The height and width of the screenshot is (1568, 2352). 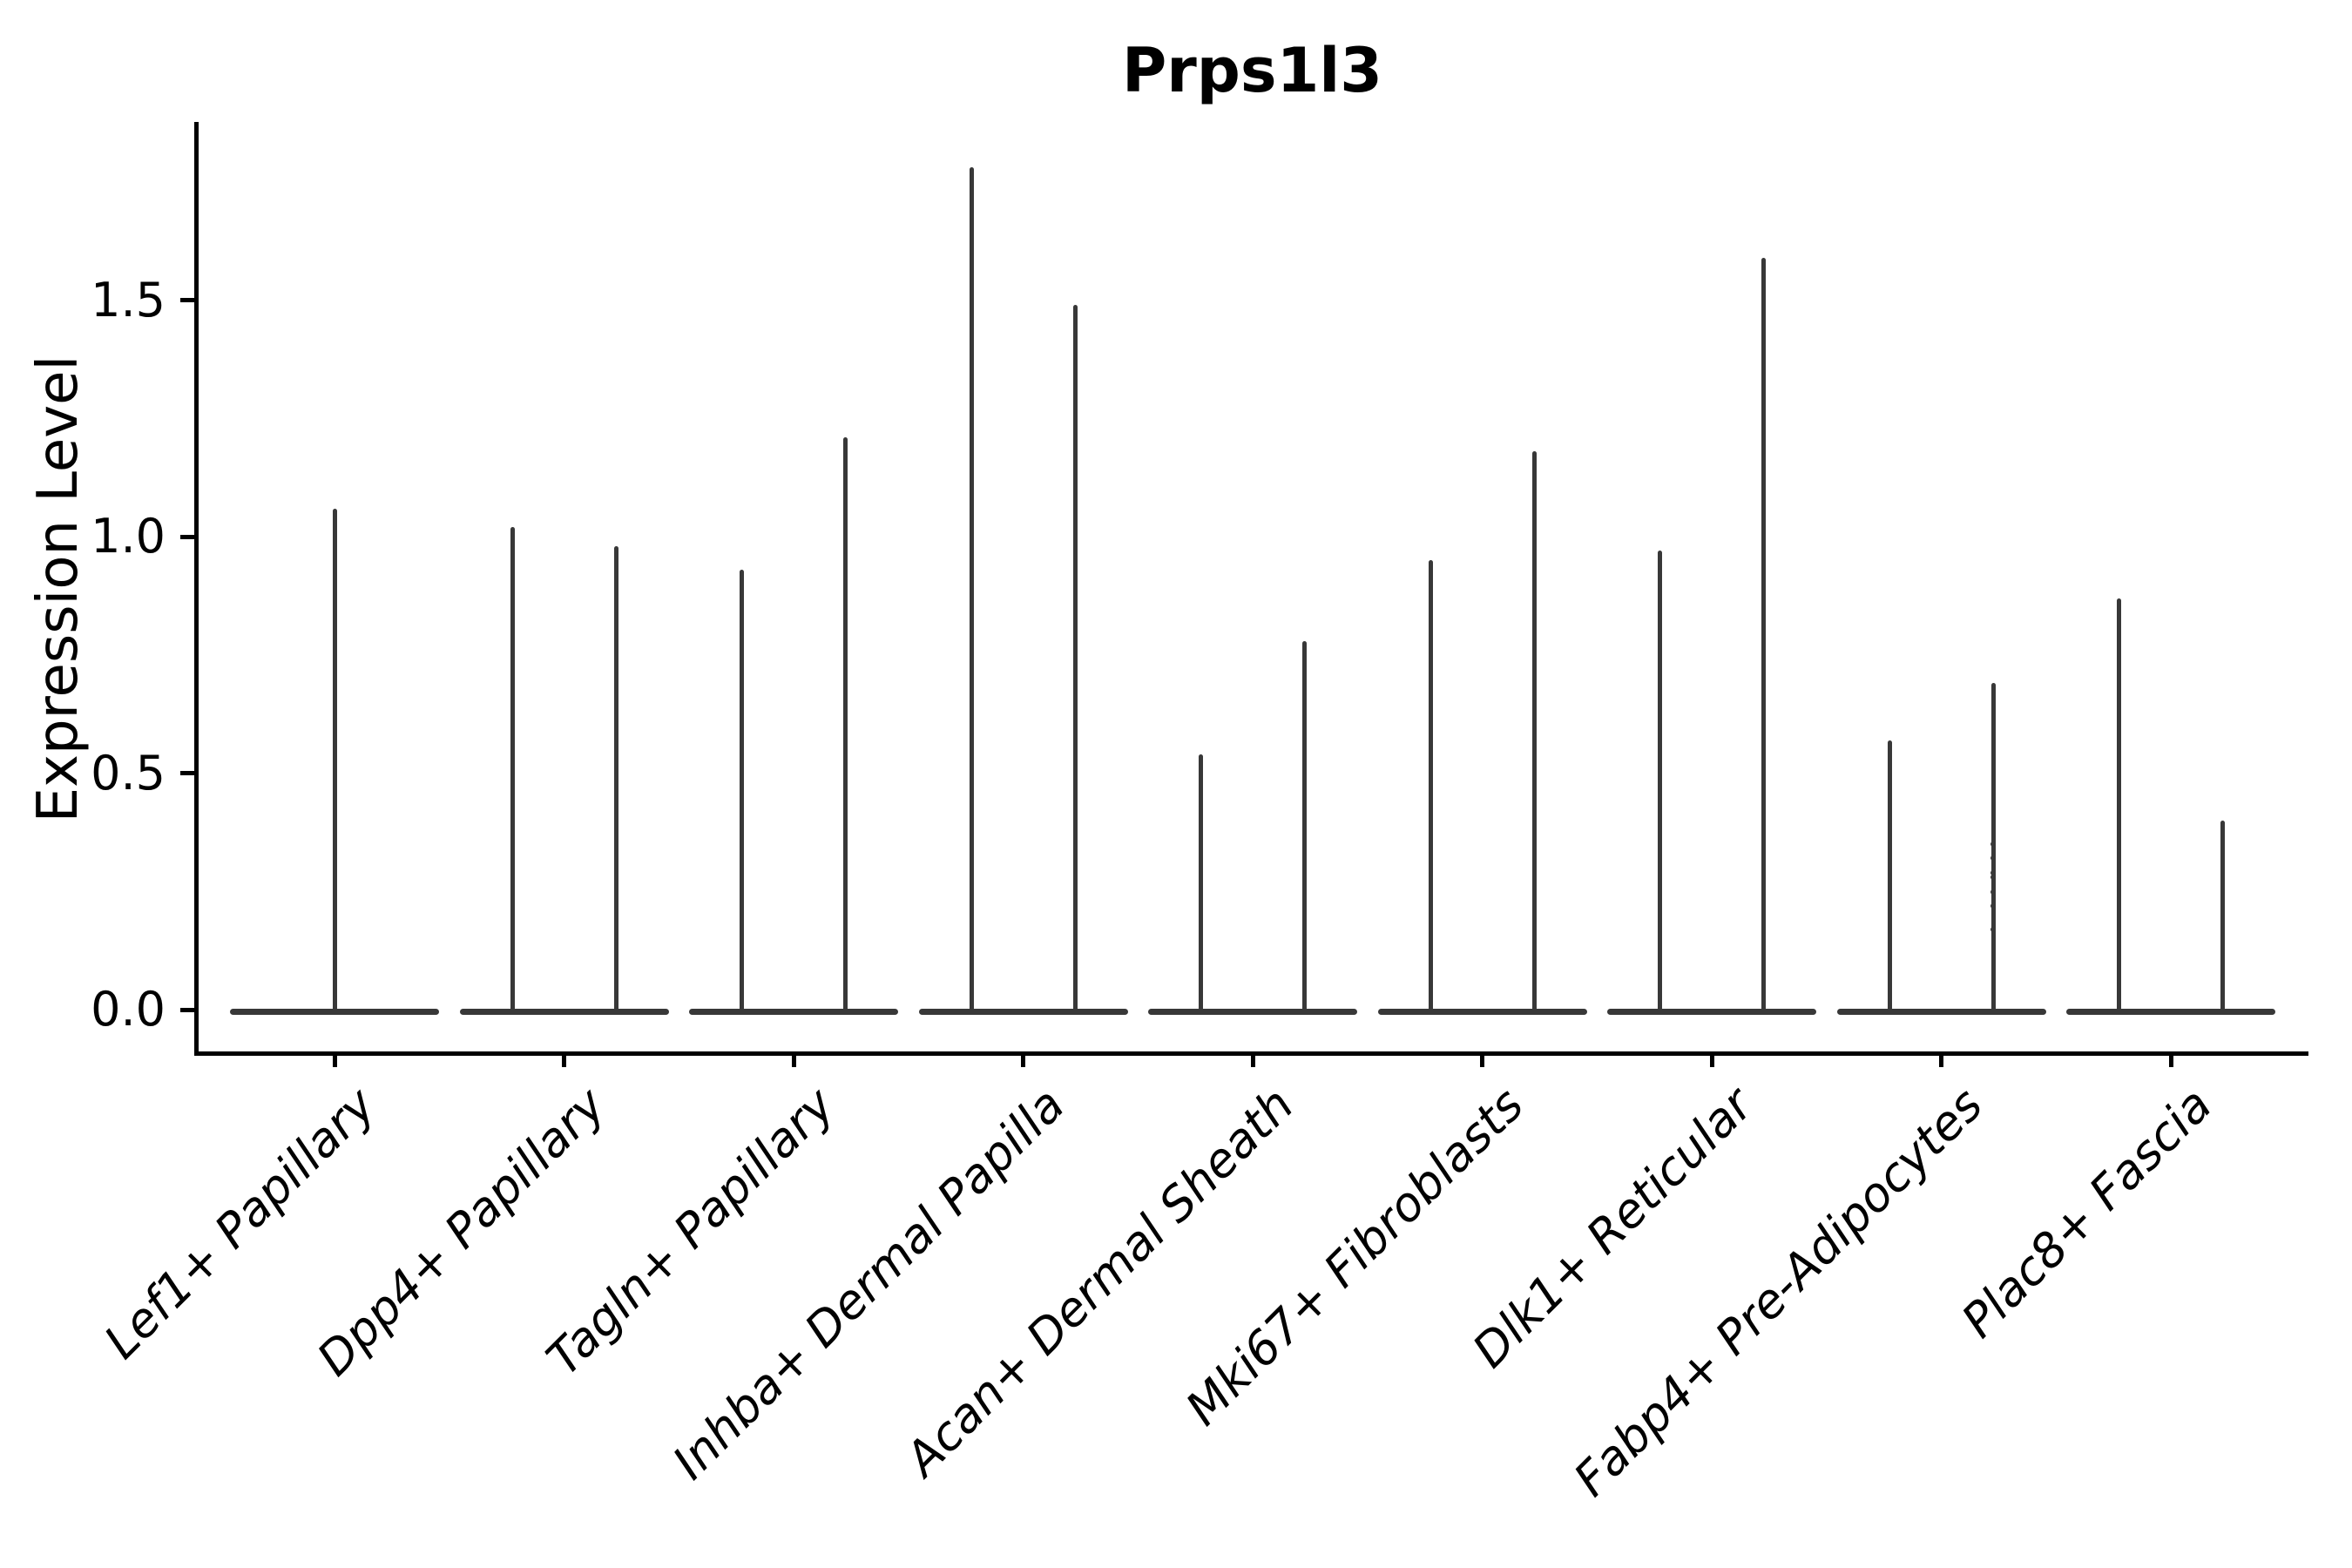 What do you see at coordinates (1251, 70) in the screenshot?
I see `chart-title: Prps1l3` at bounding box center [1251, 70].